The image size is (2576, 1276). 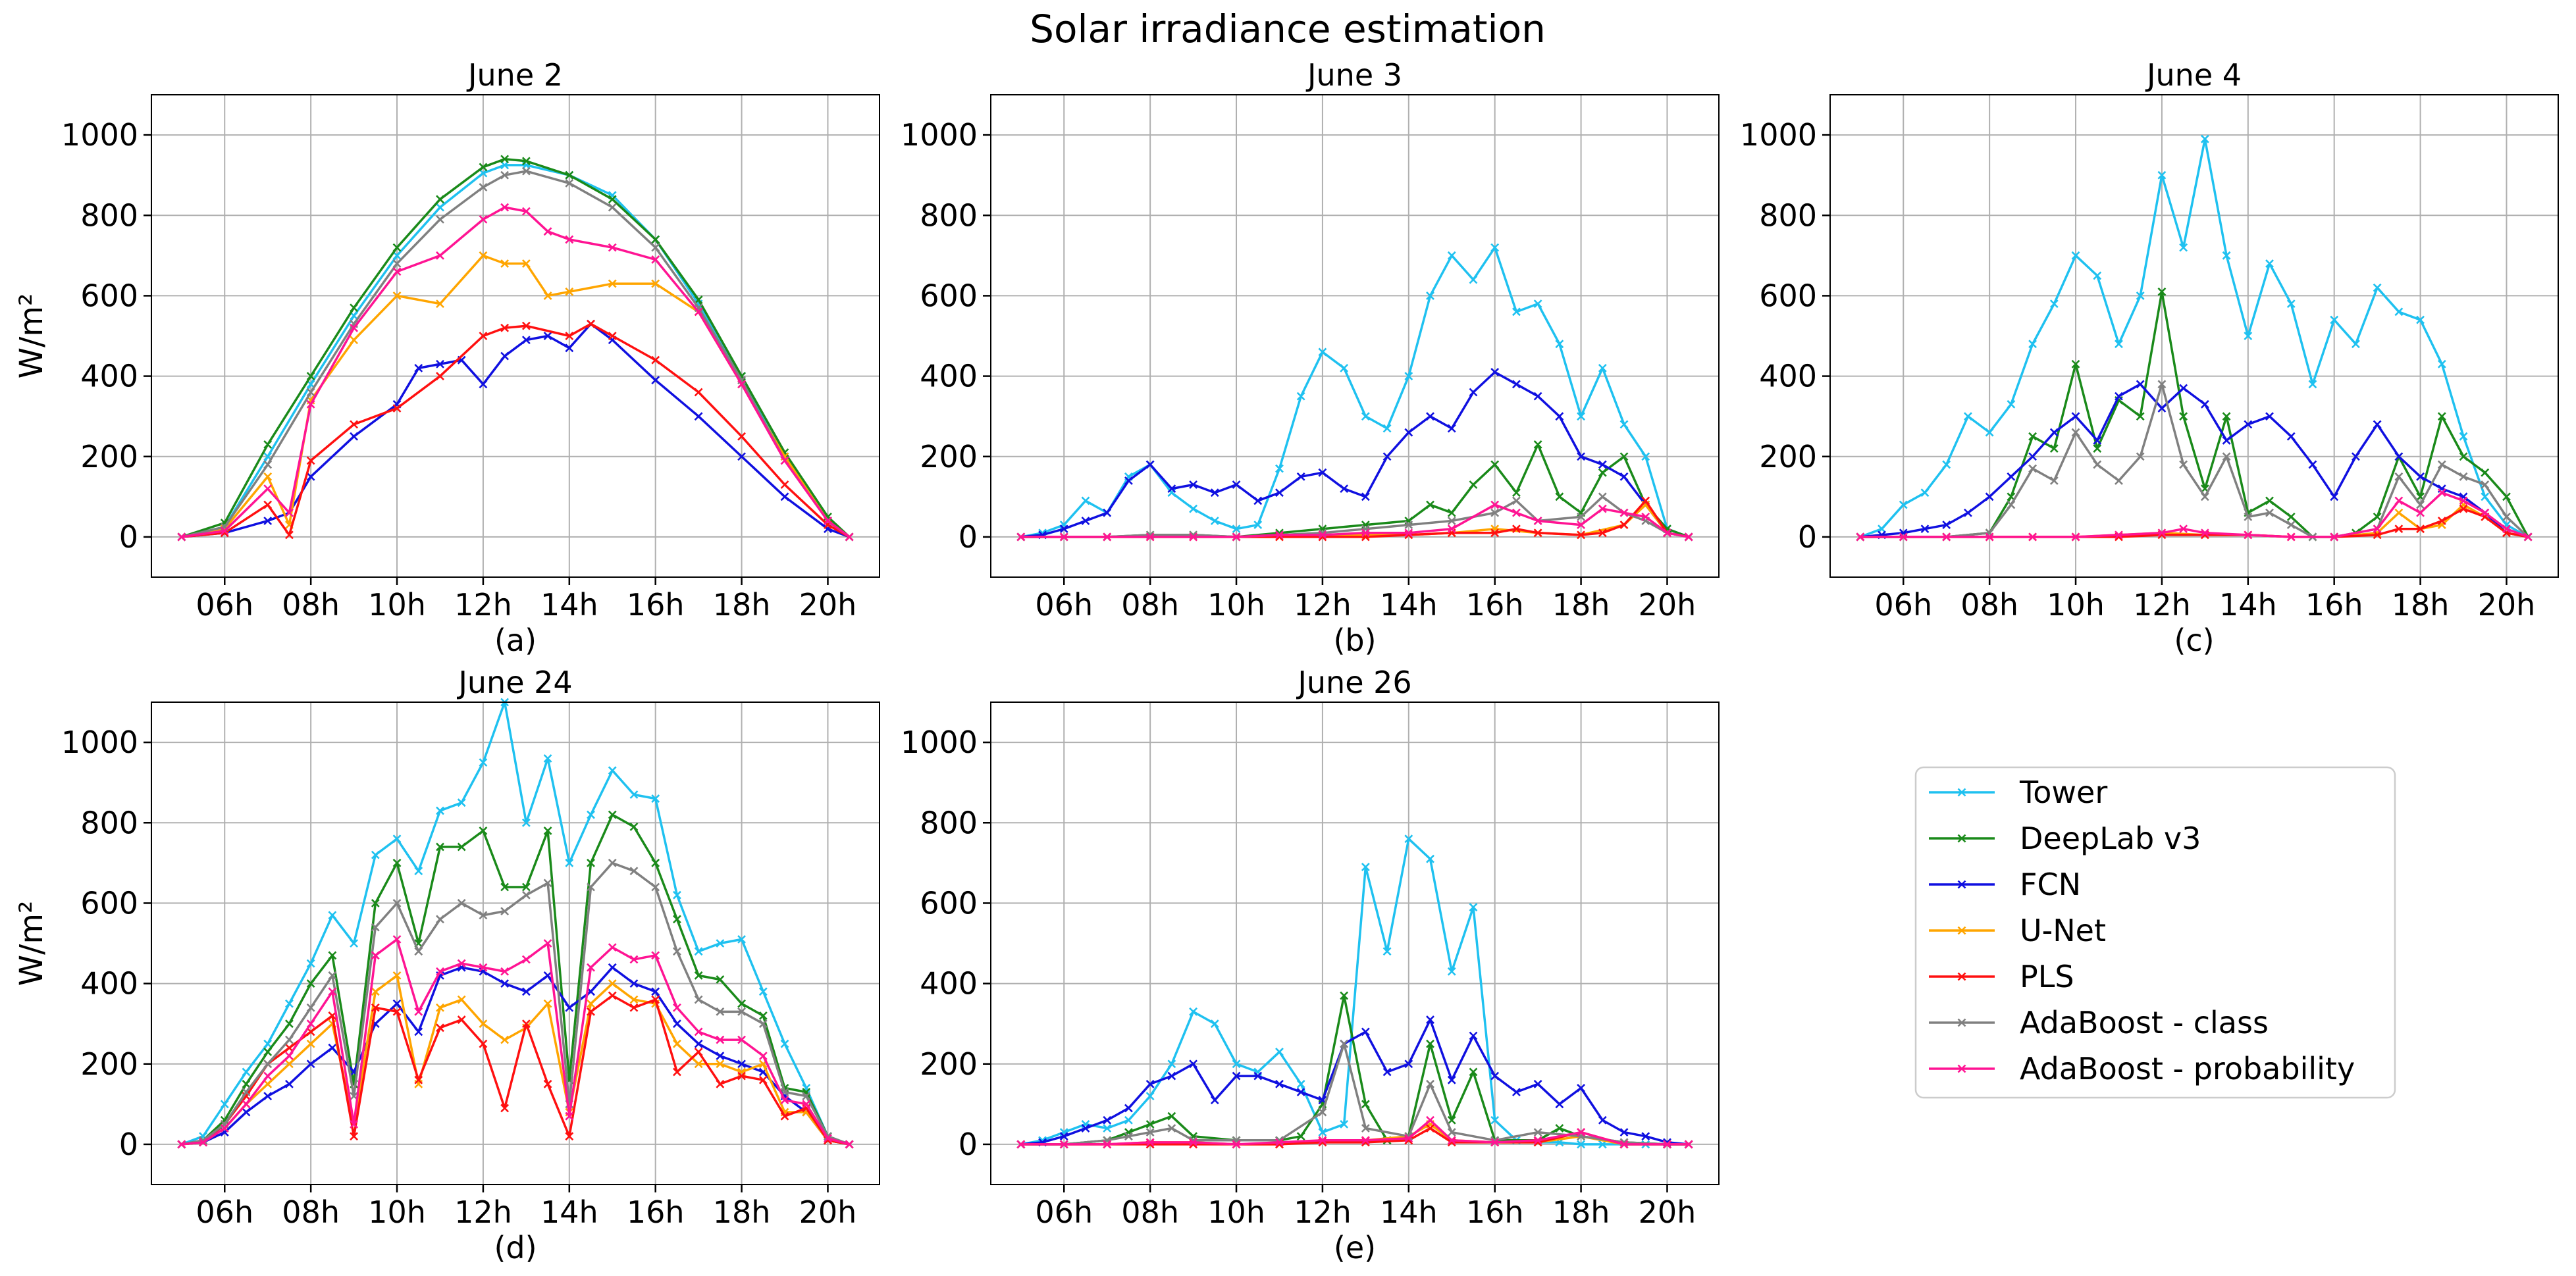 What do you see at coordinates (949, 295) in the screenshot?
I see `y-tick-label: 600` at bounding box center [949, 295].